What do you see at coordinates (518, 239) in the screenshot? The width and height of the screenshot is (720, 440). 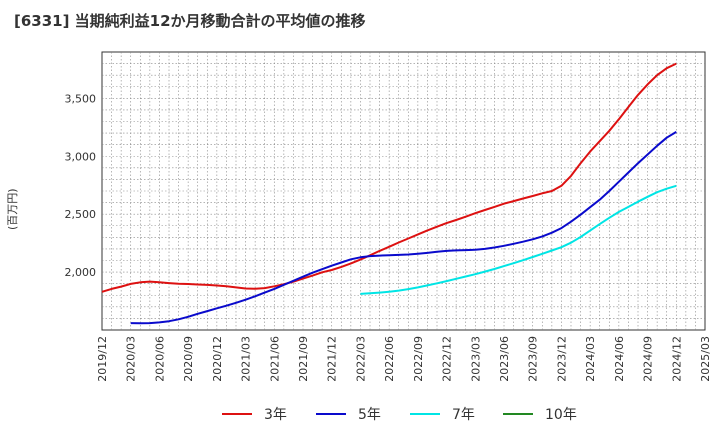 I see `series-line` at bounding box center [518, 239].